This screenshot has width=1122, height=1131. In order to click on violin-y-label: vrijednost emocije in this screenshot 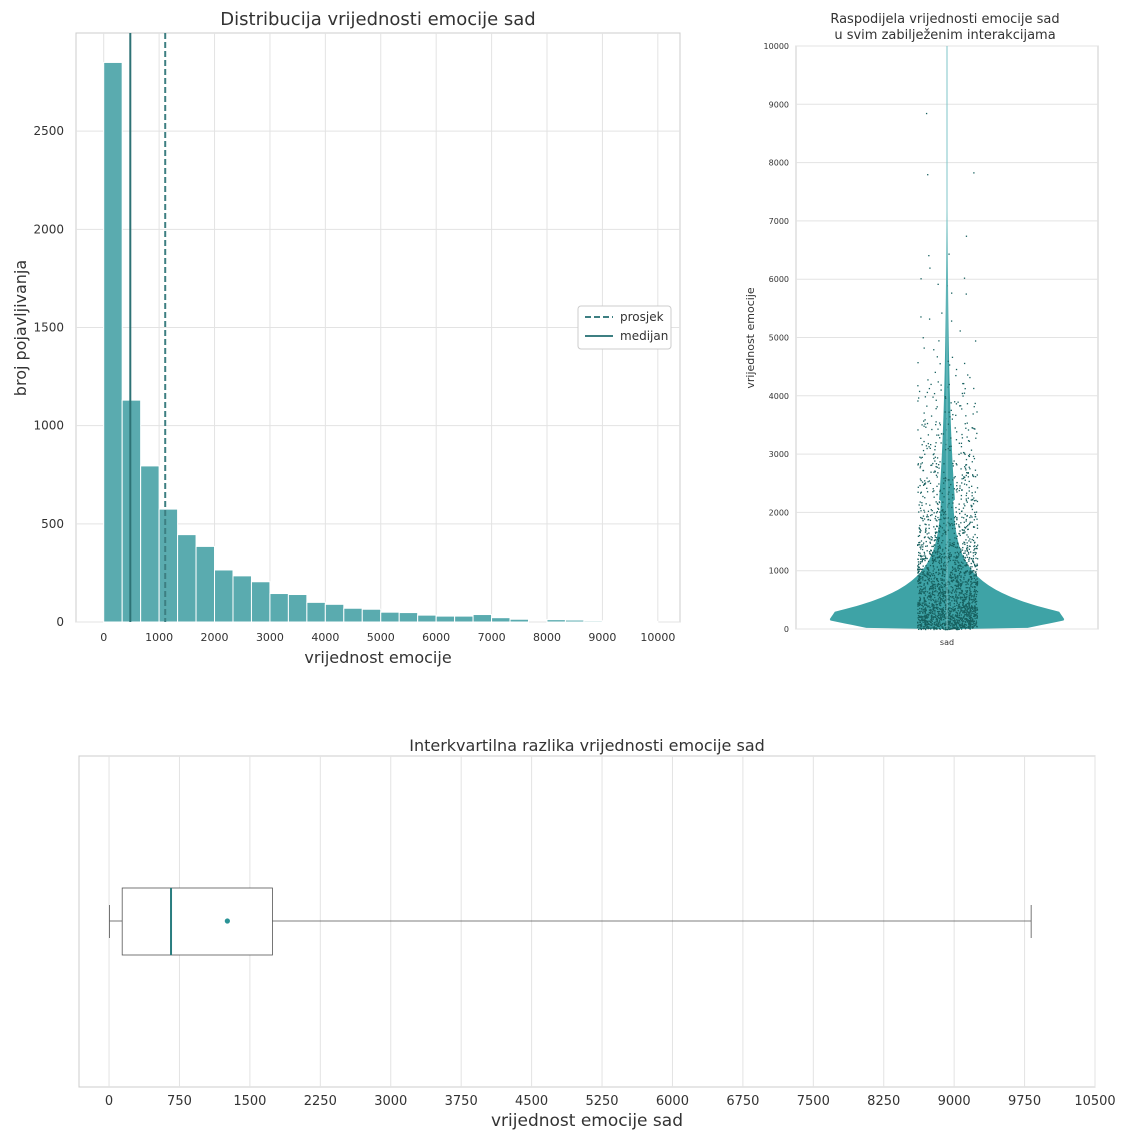, I will do `click(750, 338)`.